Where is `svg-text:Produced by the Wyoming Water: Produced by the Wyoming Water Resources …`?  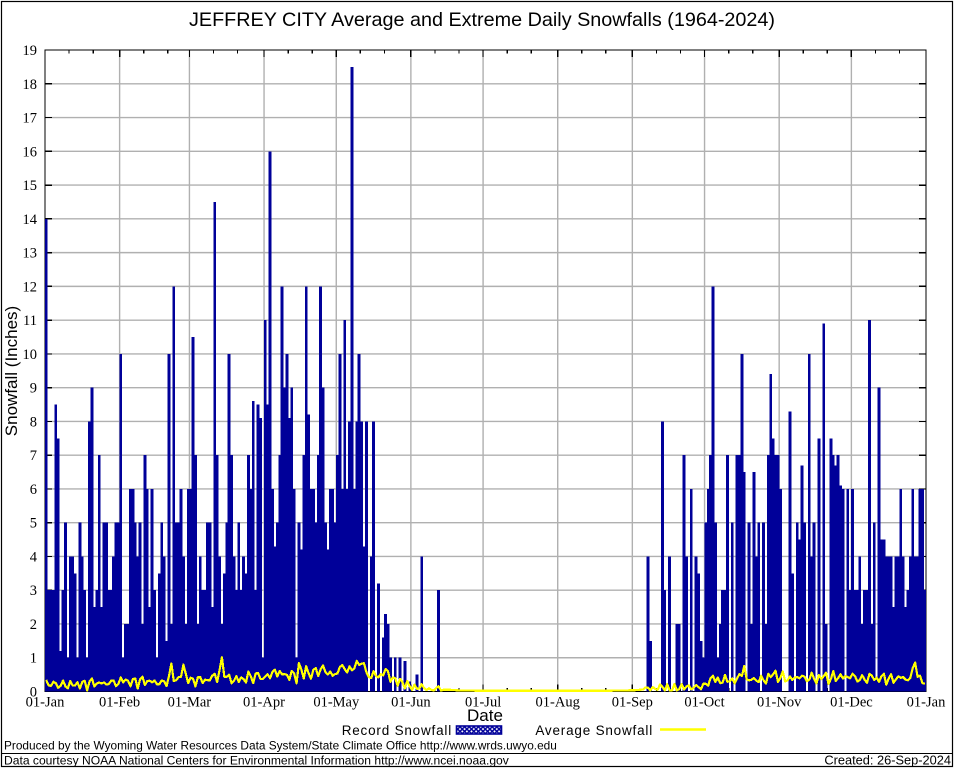
svg-text:Produced by the Wyoming Water: Produced by the Wyoming Water Resources … is located at coordinates (280, 746).